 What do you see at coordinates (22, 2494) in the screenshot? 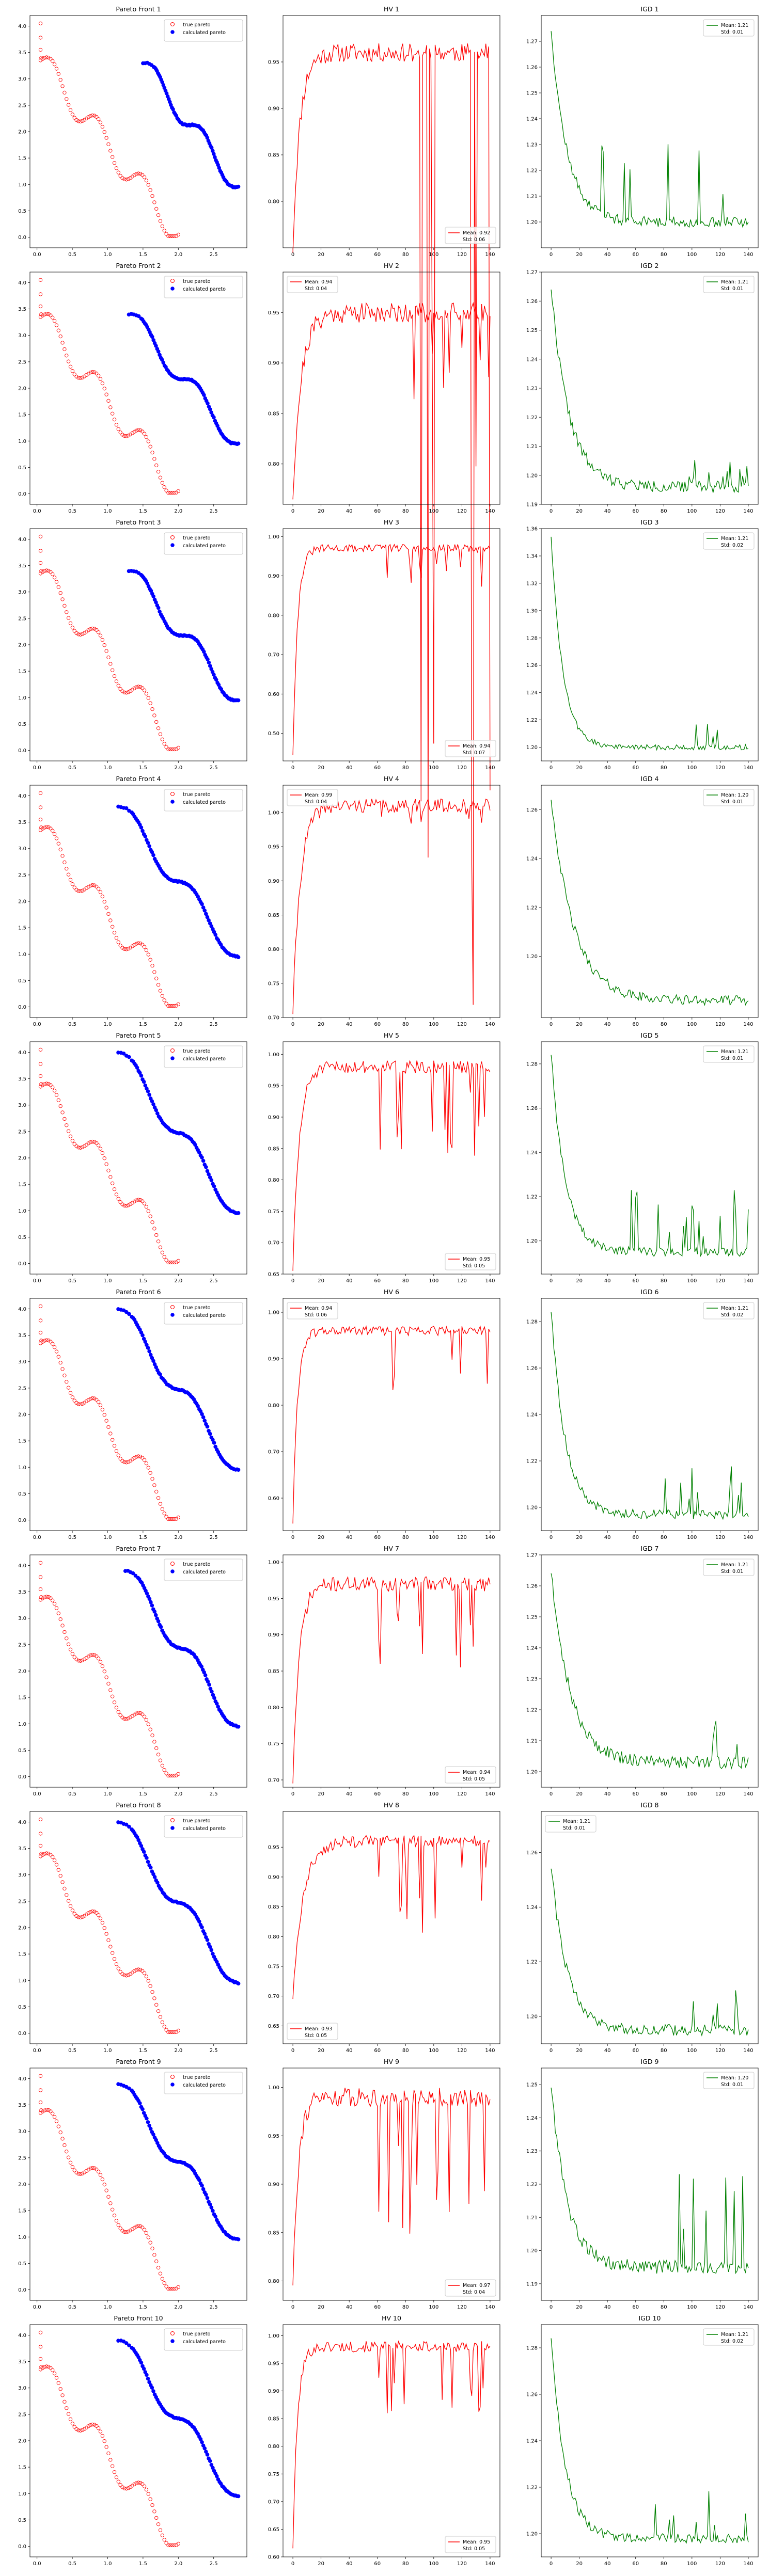
I see `y-tick-label: 1.0` at bounding box center [22, 2494].